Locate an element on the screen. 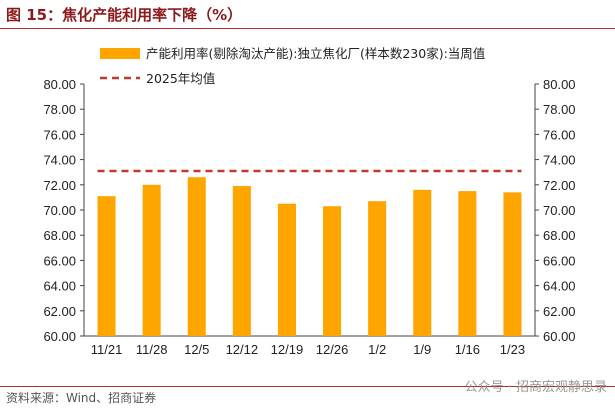  right-tick-label: 80.00 is located at coordinates (559, 84).